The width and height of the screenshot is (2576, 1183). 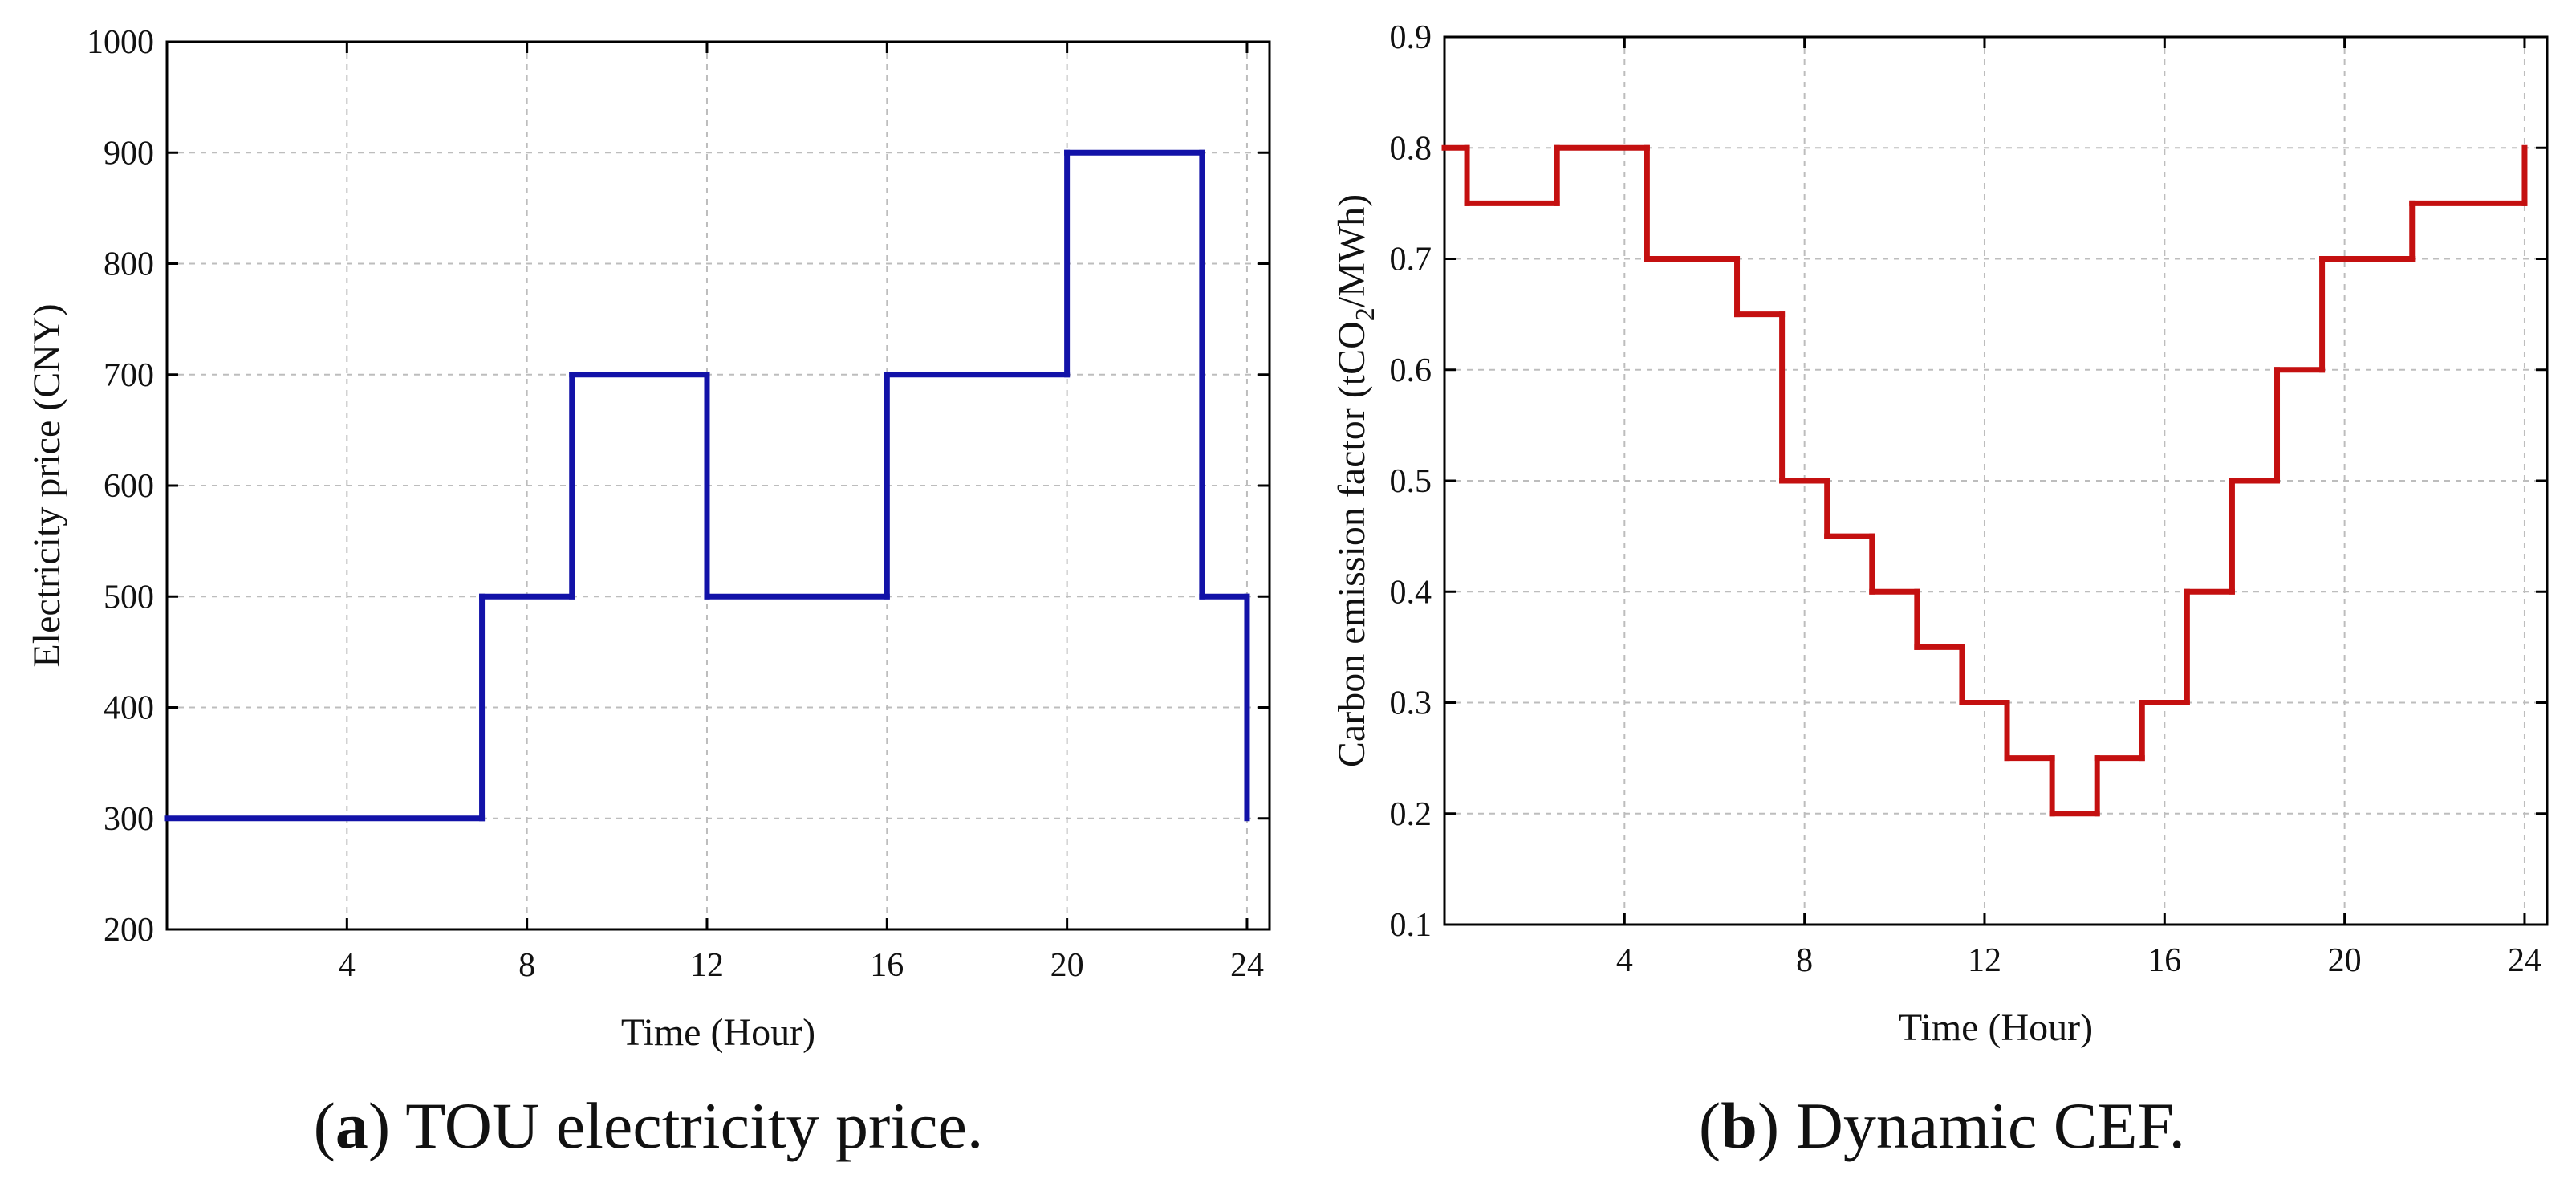 What do you see at coordinates (1411, 814) in the screenshot?
I see `panel-b-y-tick-label: 0.2` at bounding box center [1411, 814].